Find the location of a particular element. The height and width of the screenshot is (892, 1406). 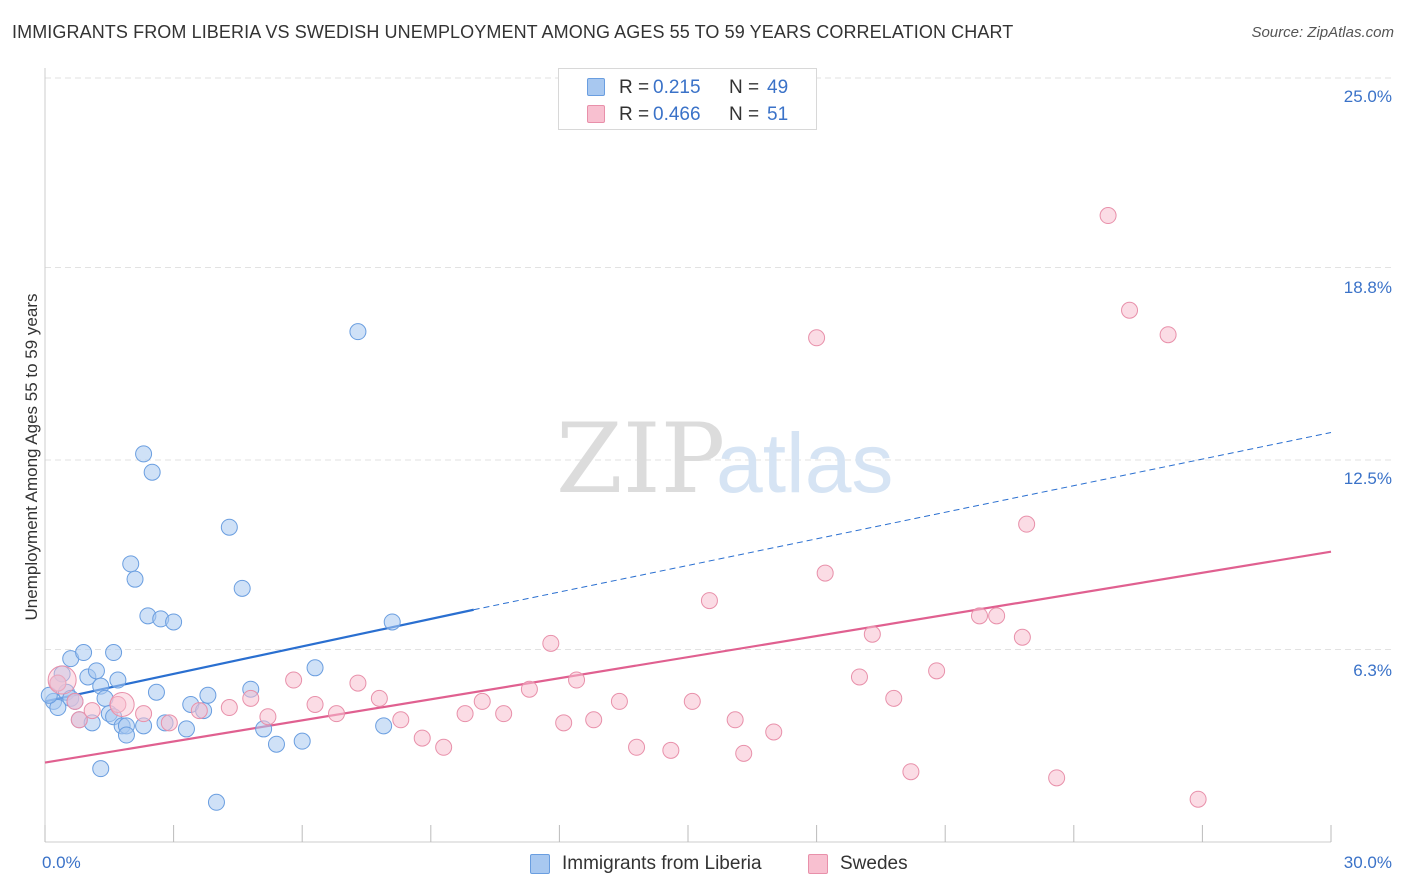

watermark: ZIP atlas is located at coordinates (724, 459).